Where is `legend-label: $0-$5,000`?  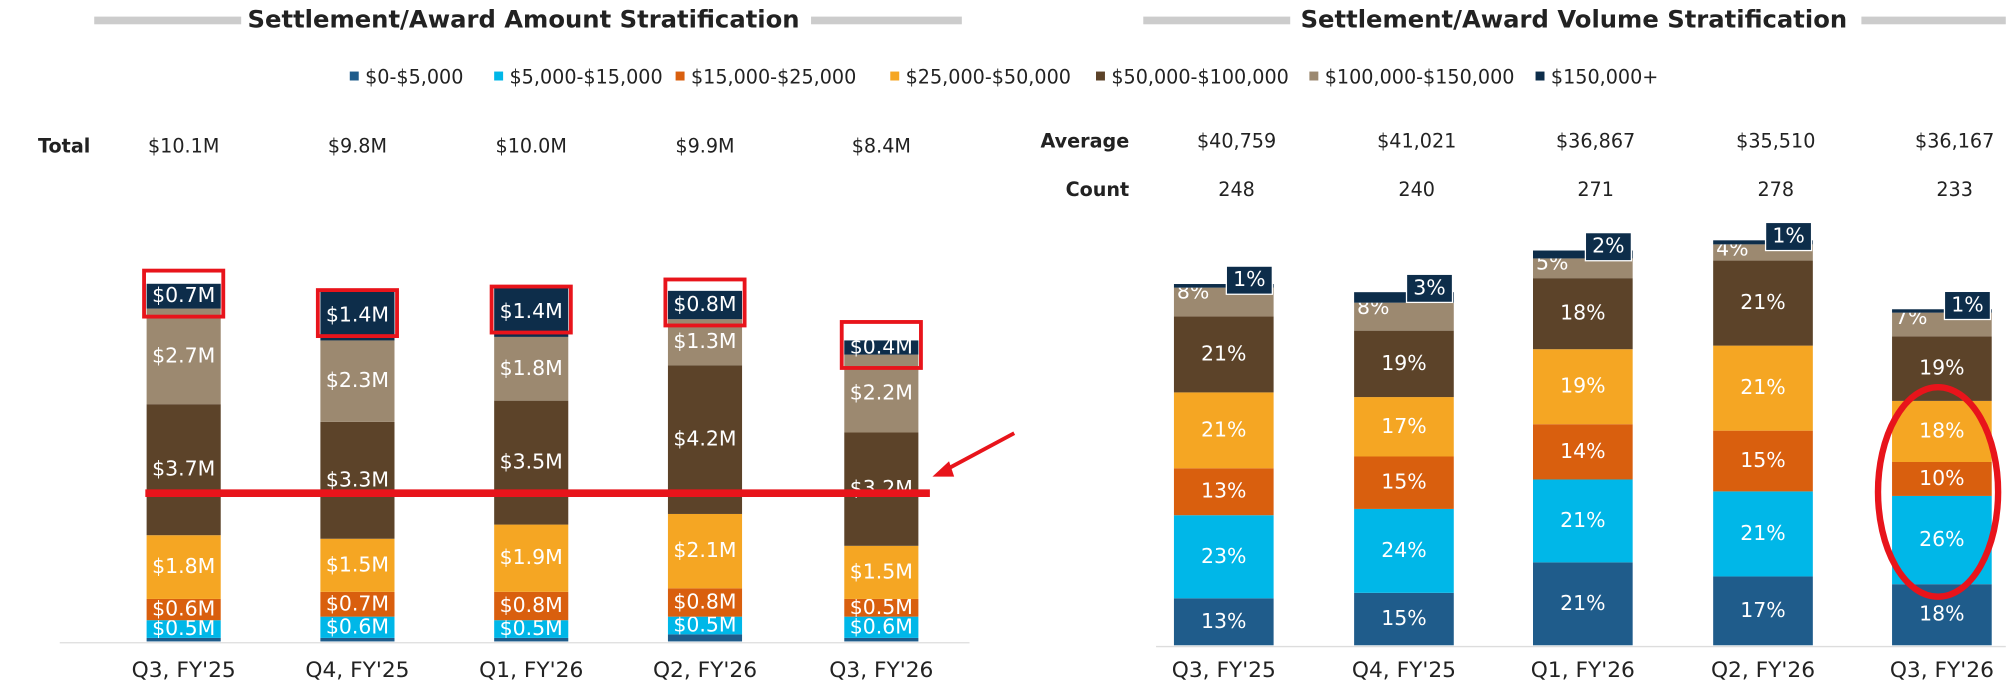 legend-label: $0-$5,000 is located at coordinates (414, 76).